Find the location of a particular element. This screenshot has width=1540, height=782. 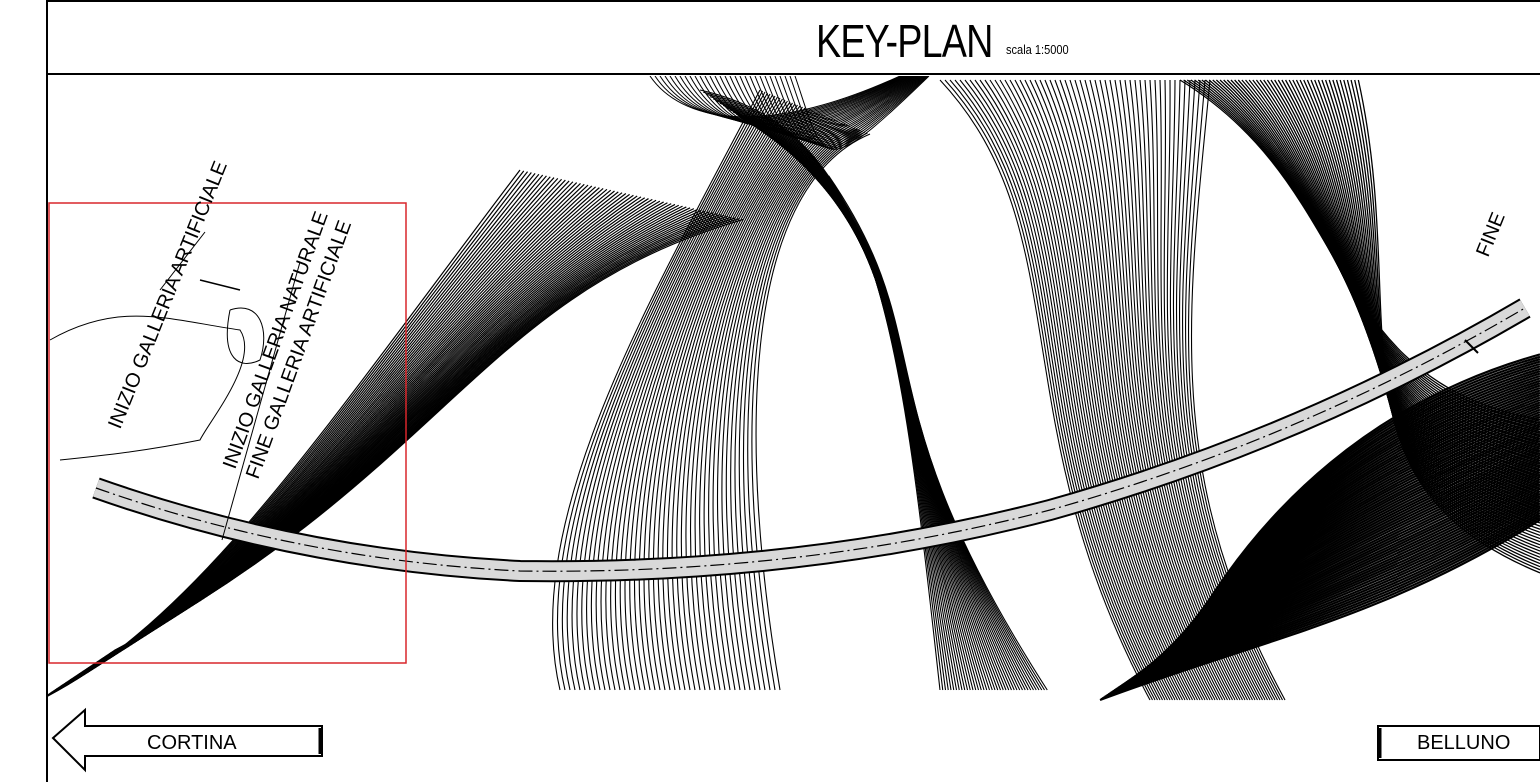

cortina-arrow: CORTINA is located at coordinates (187, 740).